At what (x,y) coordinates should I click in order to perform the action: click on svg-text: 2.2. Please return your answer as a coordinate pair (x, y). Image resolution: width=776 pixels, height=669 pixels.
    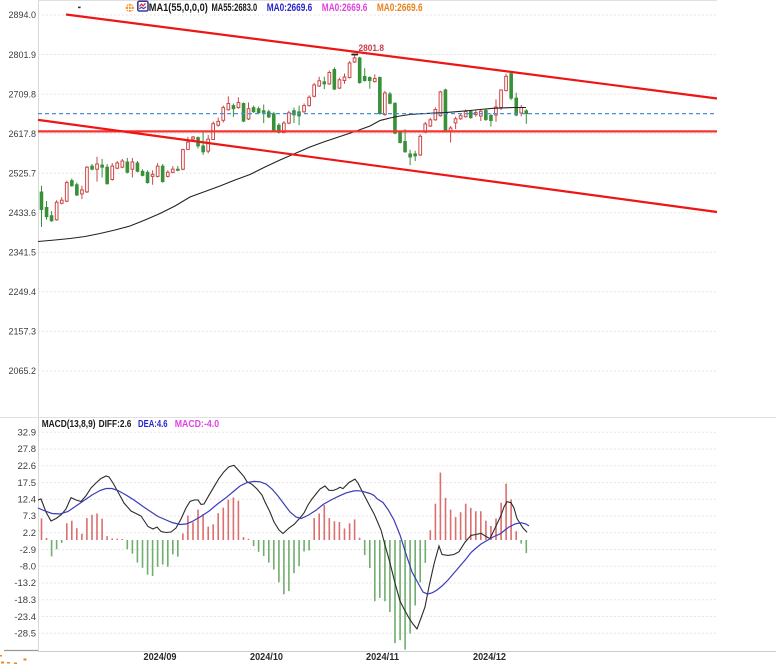
    Looking at the image, I should click on (29, 533).